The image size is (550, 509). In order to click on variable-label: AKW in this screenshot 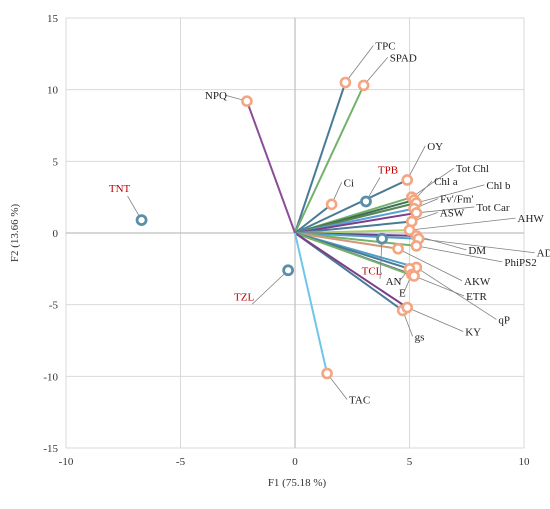, I will do `click(477, 282)`.